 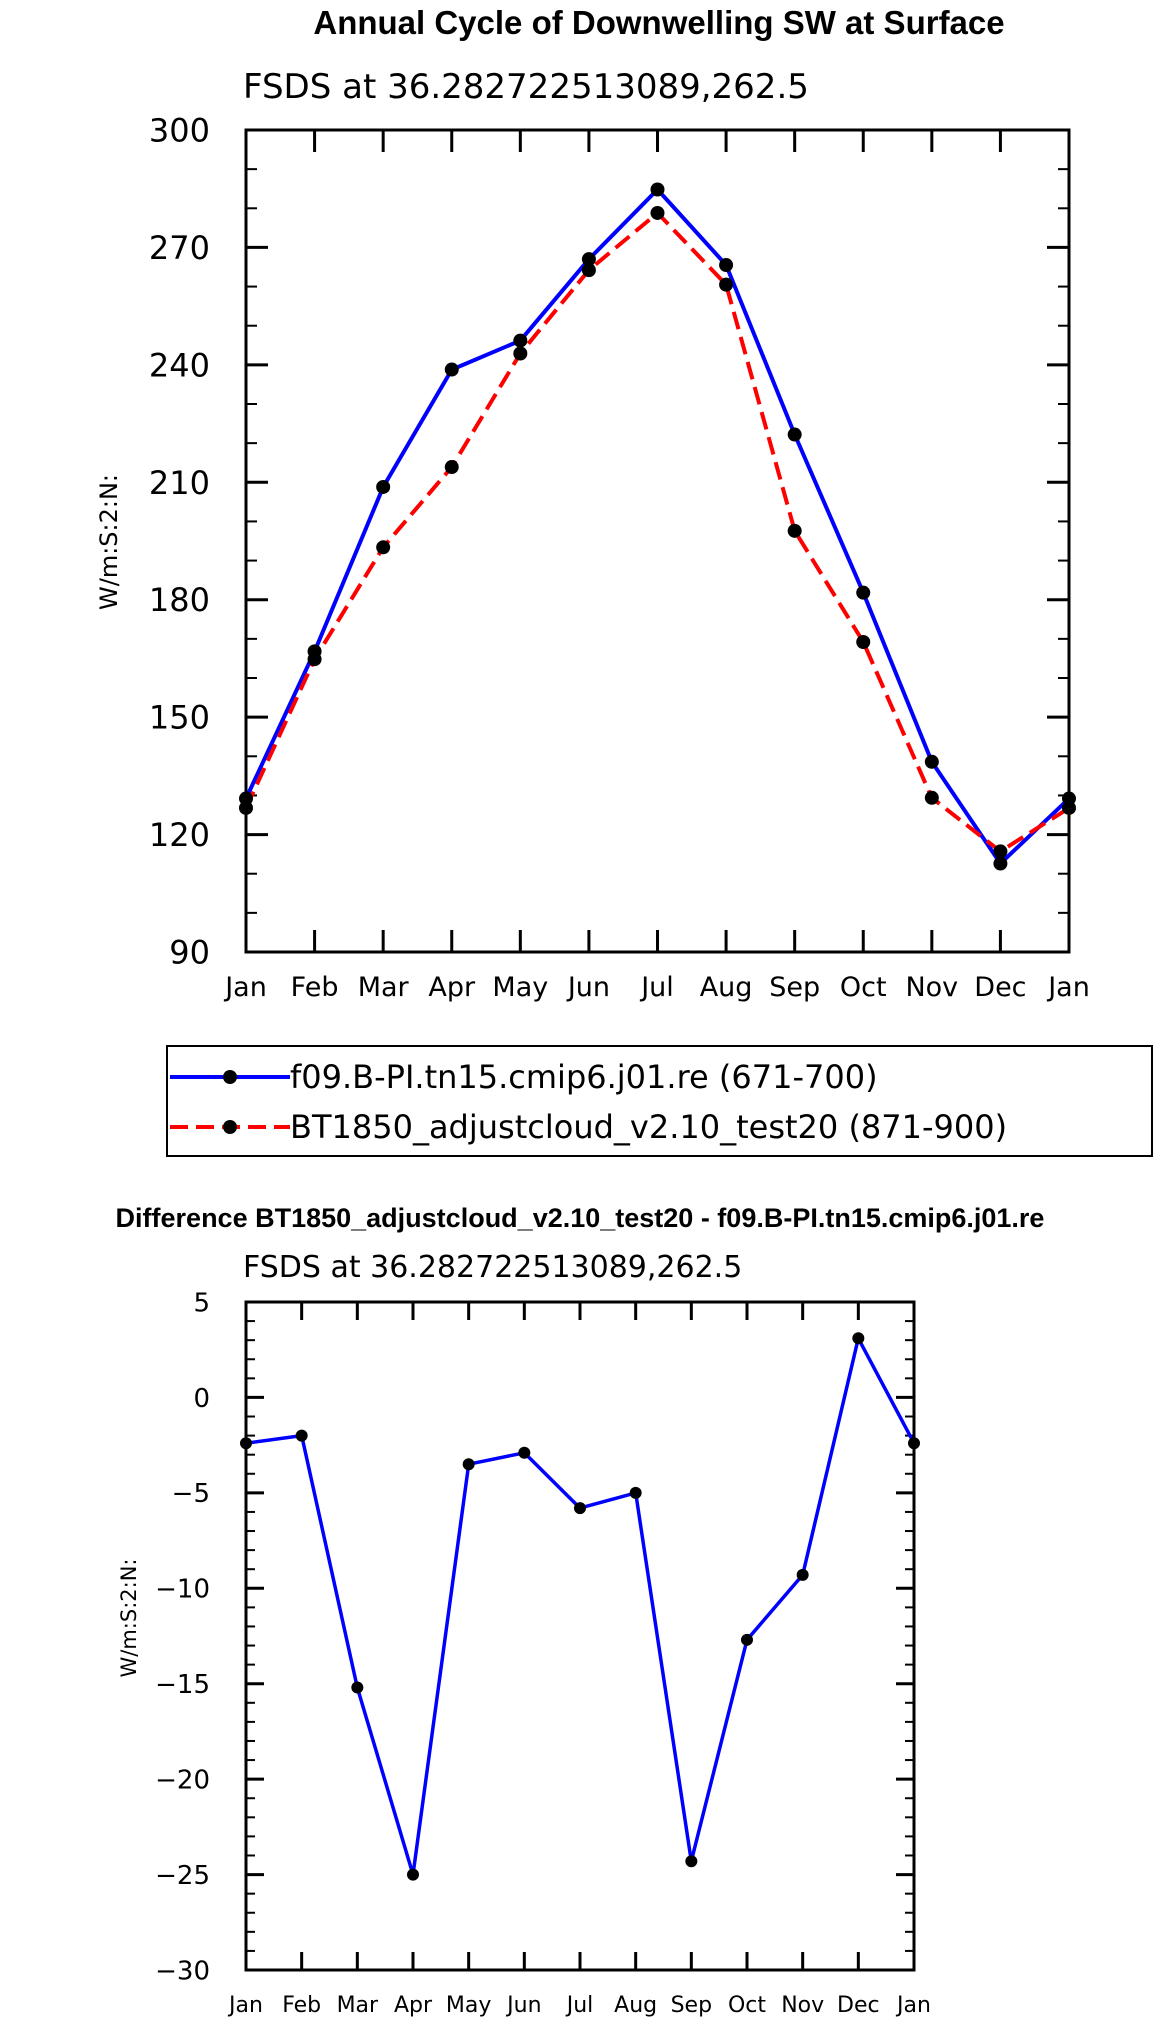 I want to click on top-chart-x-tick-label: Mar, so click(x=384, y=987).